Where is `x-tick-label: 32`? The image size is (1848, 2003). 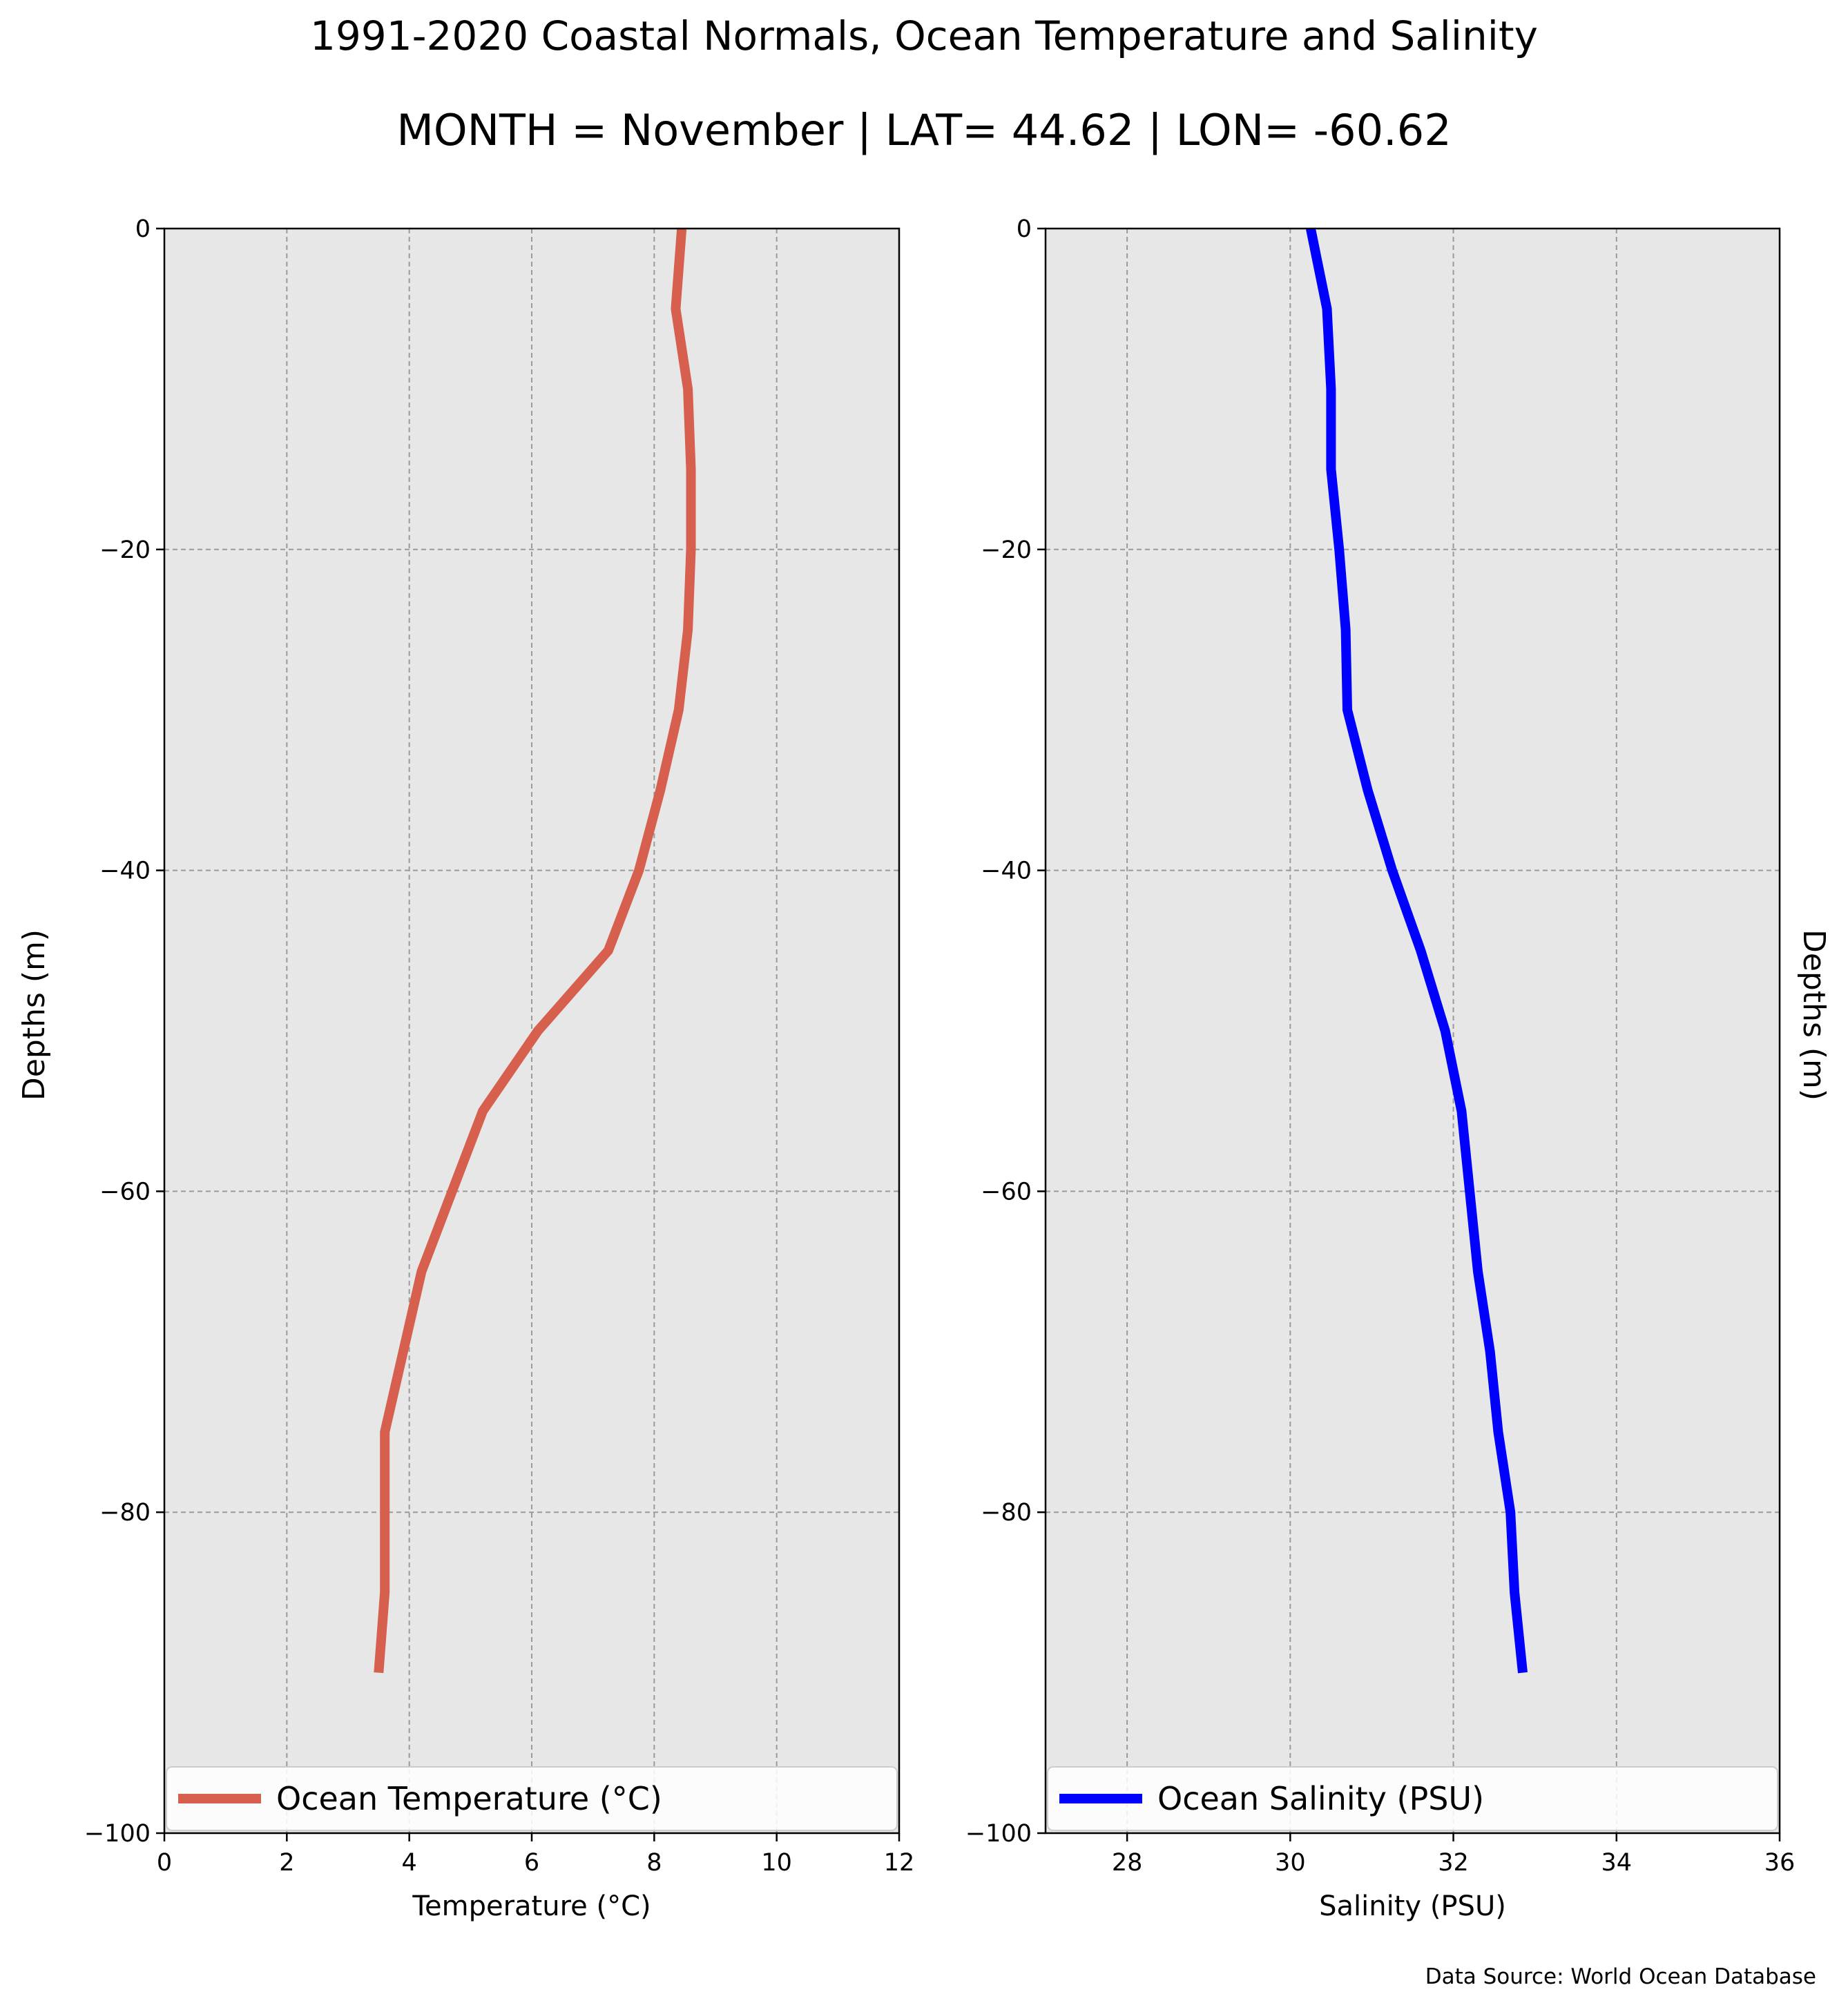
x-tick-label: 32 is located at coordinates (1453, 1863).